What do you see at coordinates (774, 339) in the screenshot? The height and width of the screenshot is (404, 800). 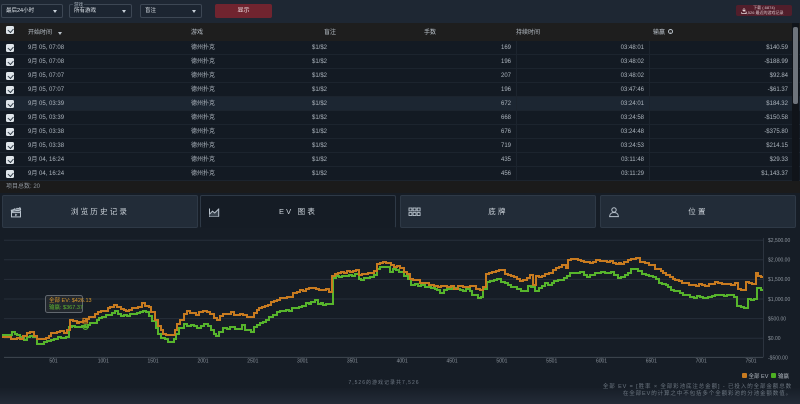 I see `svg-text: $0.00` at bounding box center [774, 339].